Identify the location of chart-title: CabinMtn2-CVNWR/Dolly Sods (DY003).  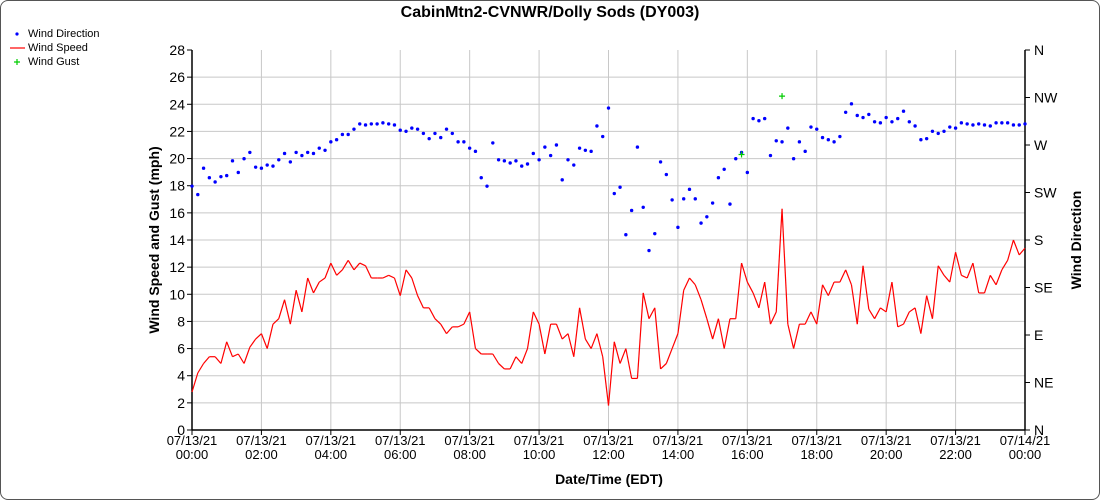
(550, 12).